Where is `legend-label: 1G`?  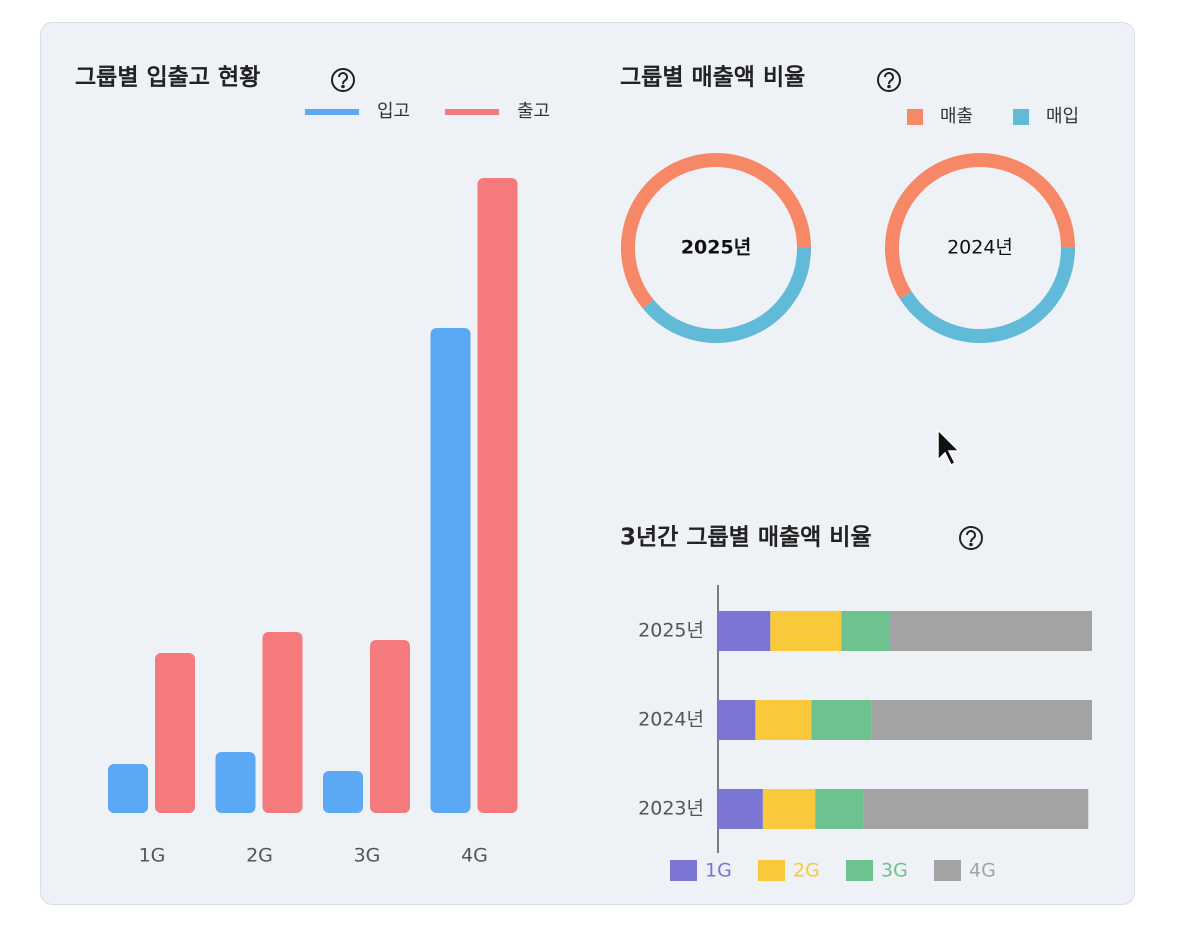
legend-label: 1G is located at coordinates (718, 871).